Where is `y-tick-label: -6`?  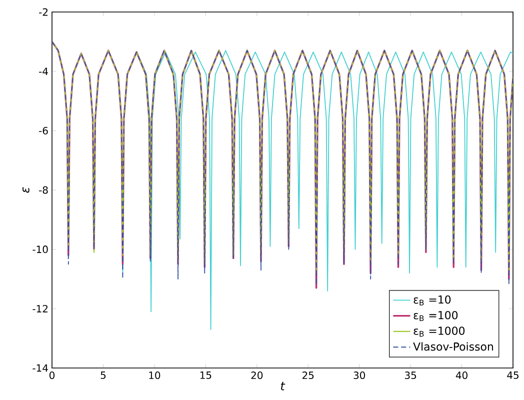
y-tick-label: -6 is located at coordinates (43, 130).